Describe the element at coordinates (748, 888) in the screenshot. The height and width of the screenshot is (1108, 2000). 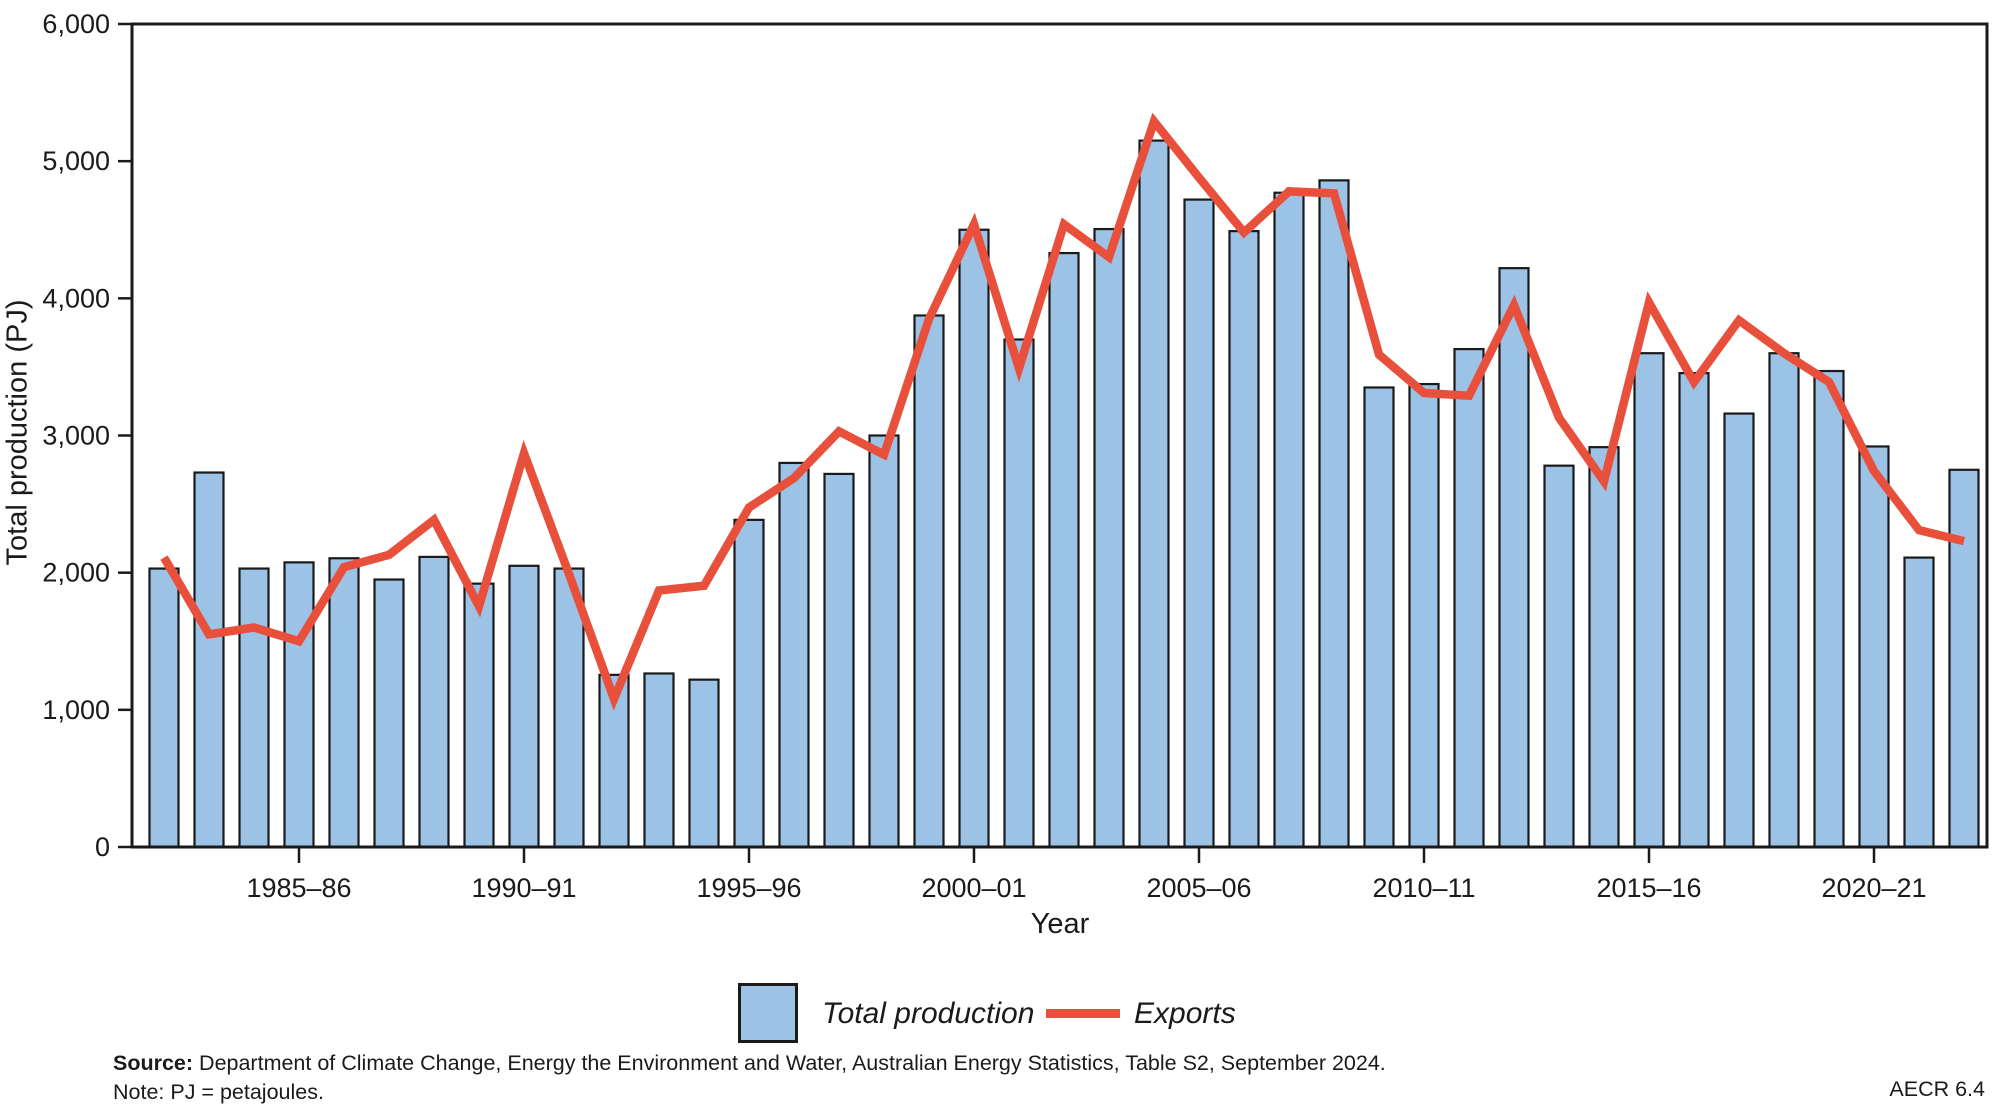
I see `x-tick-label: 1995–96` at that location.